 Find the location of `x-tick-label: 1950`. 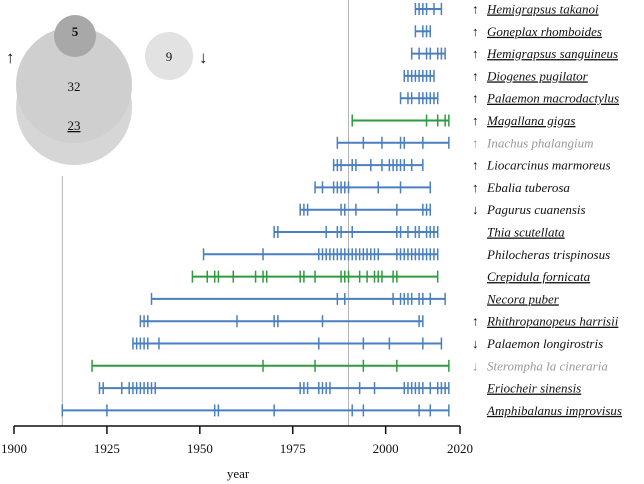

x-tick-label: 1950 is located at coordinates (200, 448).